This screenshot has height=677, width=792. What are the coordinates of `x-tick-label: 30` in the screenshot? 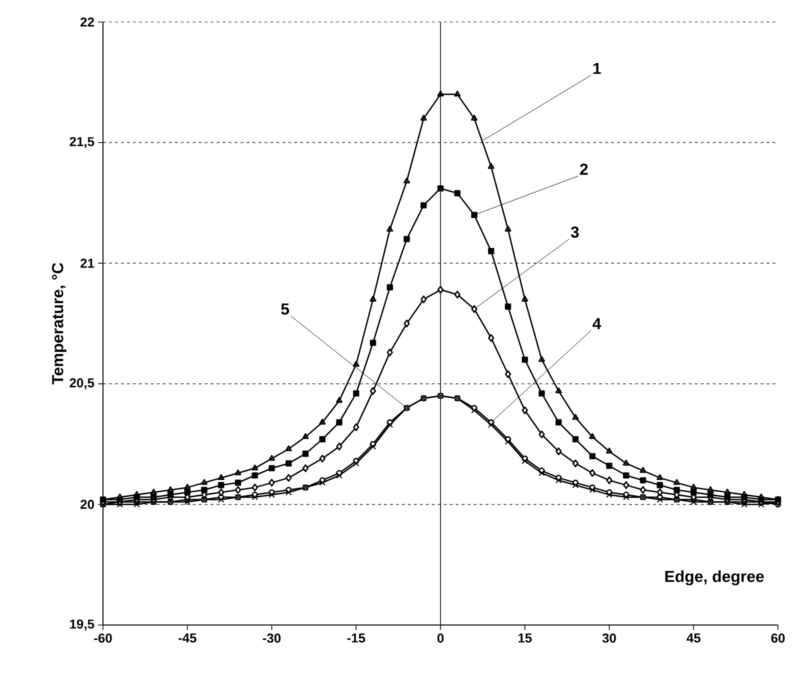 It's located at (609, 638).